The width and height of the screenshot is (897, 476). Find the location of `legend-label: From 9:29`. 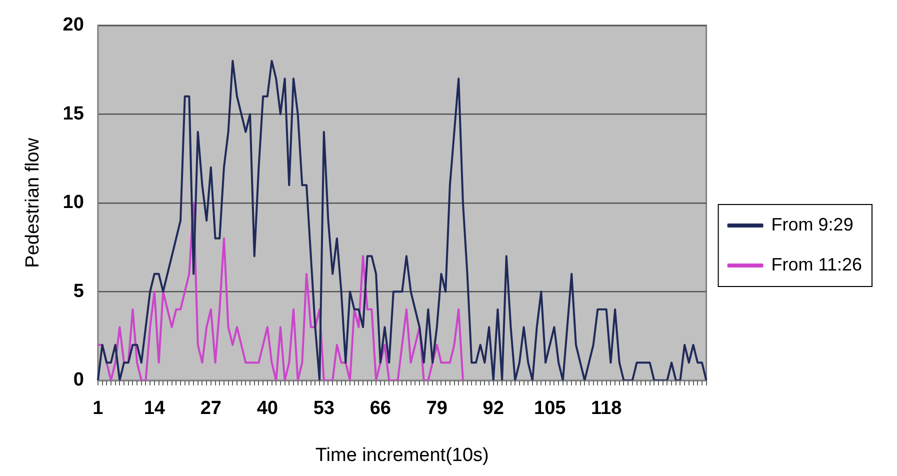

legend-label: From 9:29 is located at coordinates (812, 224).